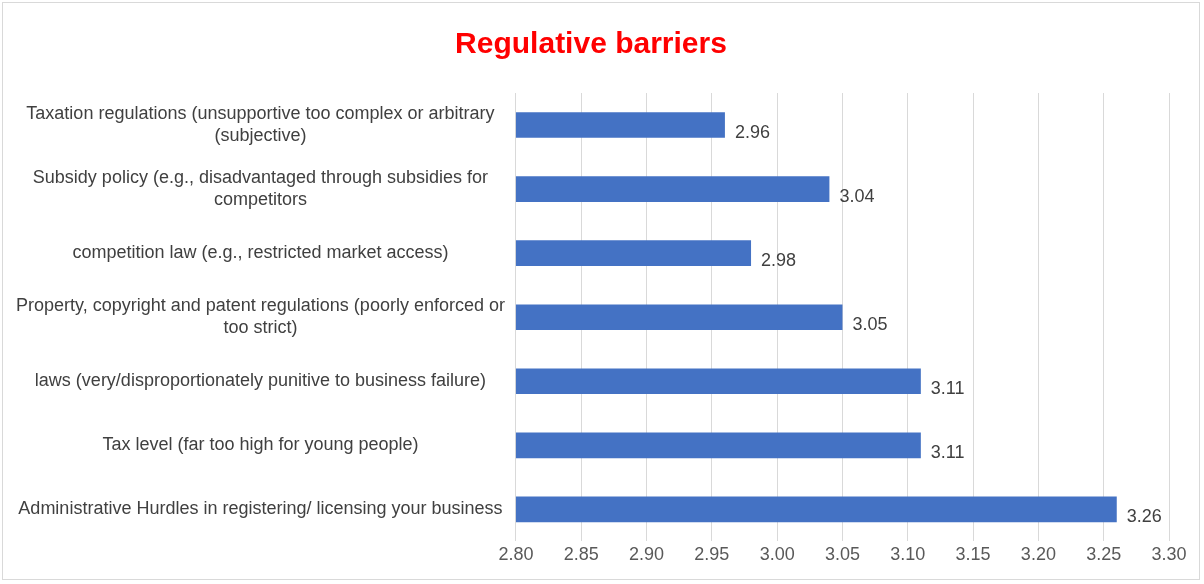 Image resolution: width=1204 pixels, height=584 pixels. I want to click on x-tick-label: 3.05, so click(842, 554).